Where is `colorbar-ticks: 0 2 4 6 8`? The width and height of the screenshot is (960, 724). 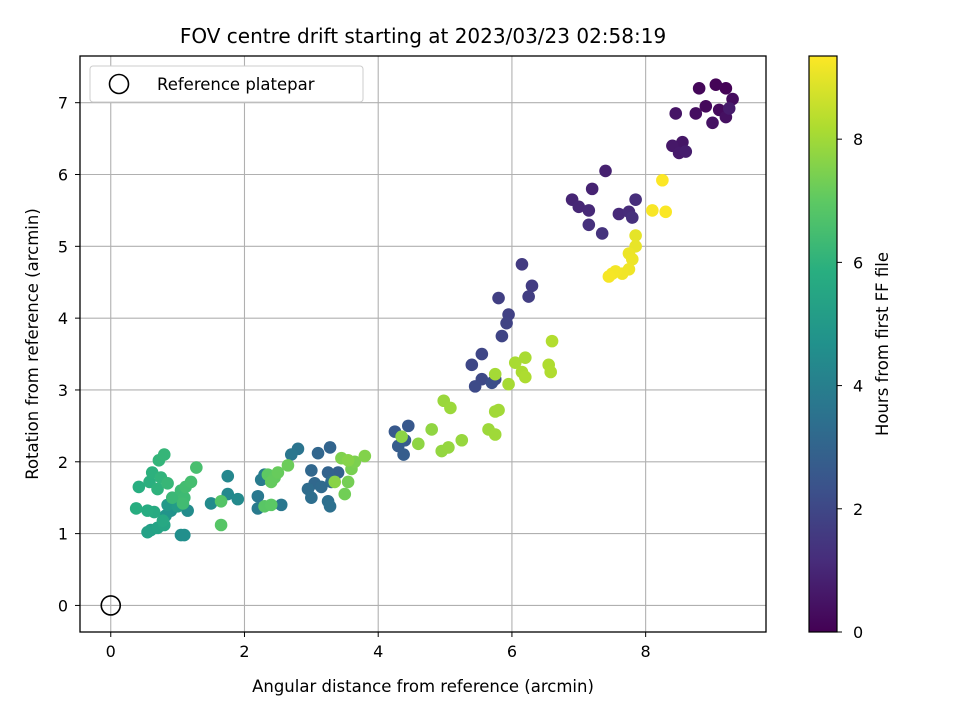 colorbar-ticks: 0 2 4 6 8 is located at coordinates (850, 386).